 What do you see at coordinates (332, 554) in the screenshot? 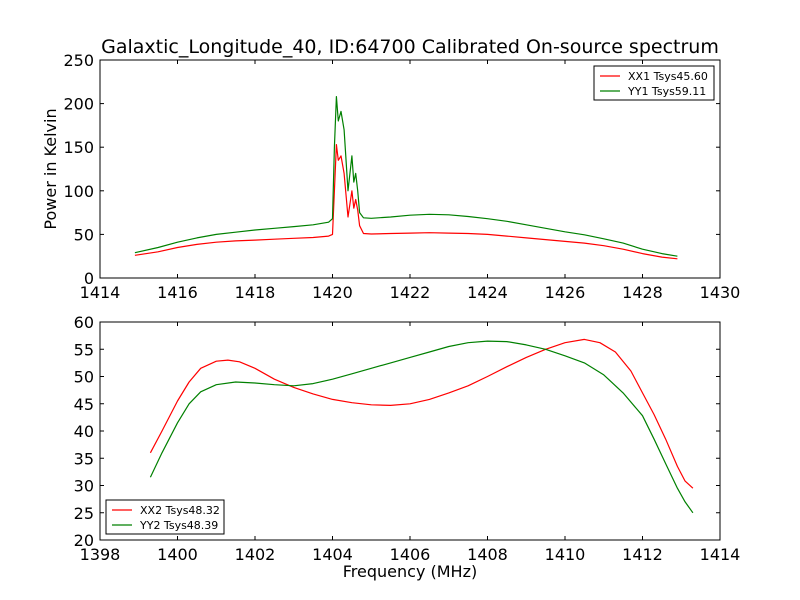
I see `x-tick-label: 1404` at bounding box center [332, 554].